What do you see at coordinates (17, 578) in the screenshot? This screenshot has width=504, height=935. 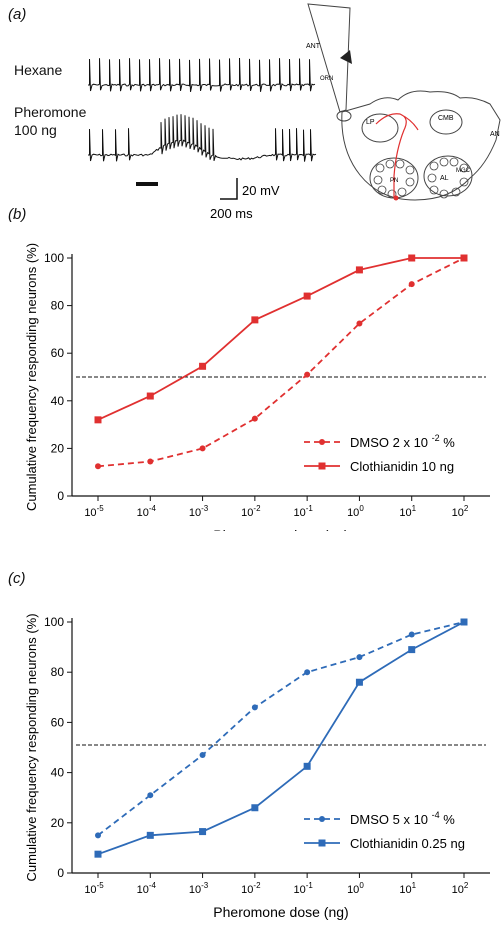 I see `panel-c-letter: (c)` at bounding box center [17, 578].